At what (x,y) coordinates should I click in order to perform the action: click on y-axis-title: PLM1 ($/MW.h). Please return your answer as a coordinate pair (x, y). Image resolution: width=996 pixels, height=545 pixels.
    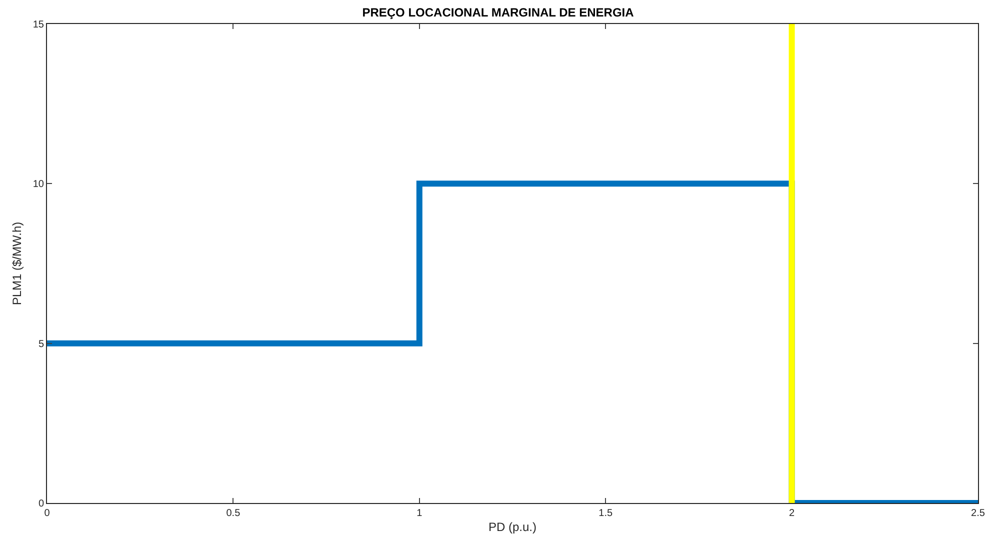
    Looking at the image, I should click on (17, 264).